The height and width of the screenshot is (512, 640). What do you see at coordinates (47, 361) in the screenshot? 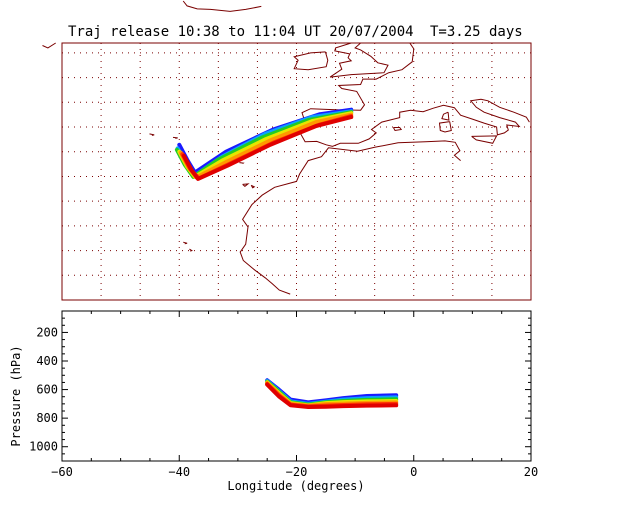
I see `y-tick-label: 400` at bounding box center [47, 361].